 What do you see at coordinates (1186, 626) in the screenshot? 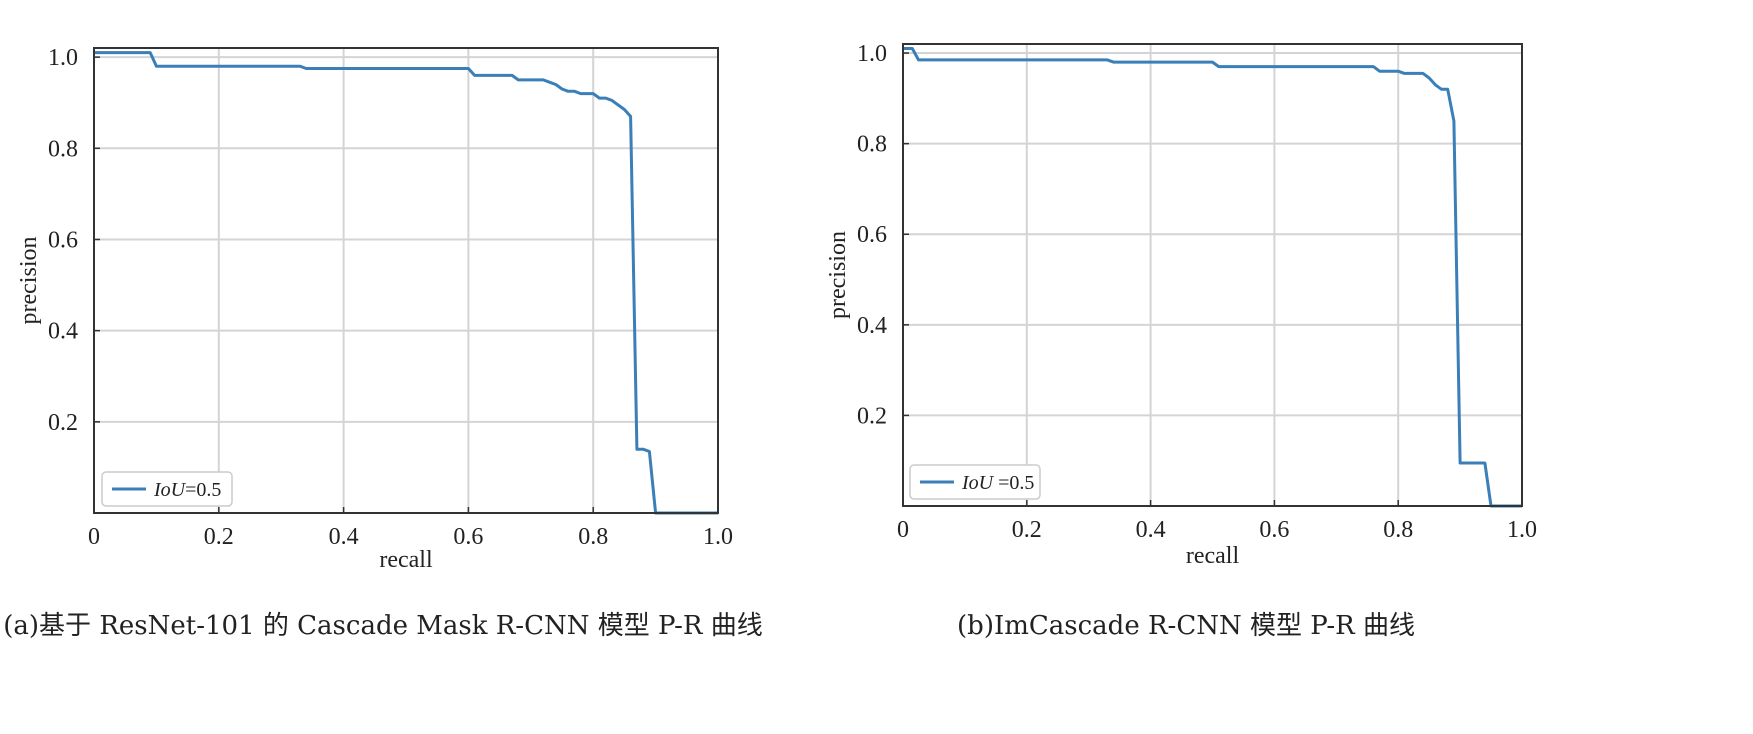
I see `figure-caption: (b)ImCascade R-CNN 模型 P-R 曲线` at bounding box center [1186, 626].